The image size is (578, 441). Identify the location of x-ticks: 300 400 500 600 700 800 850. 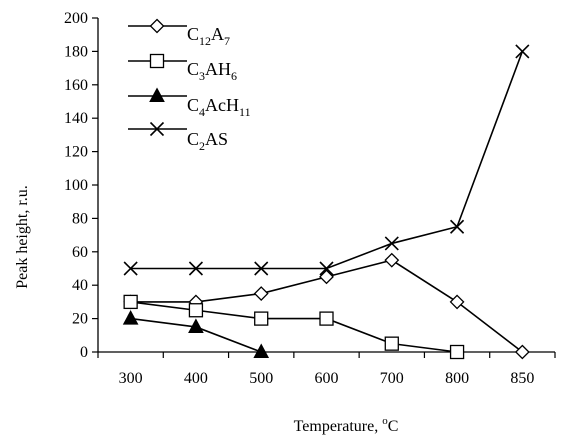
(326, 369).